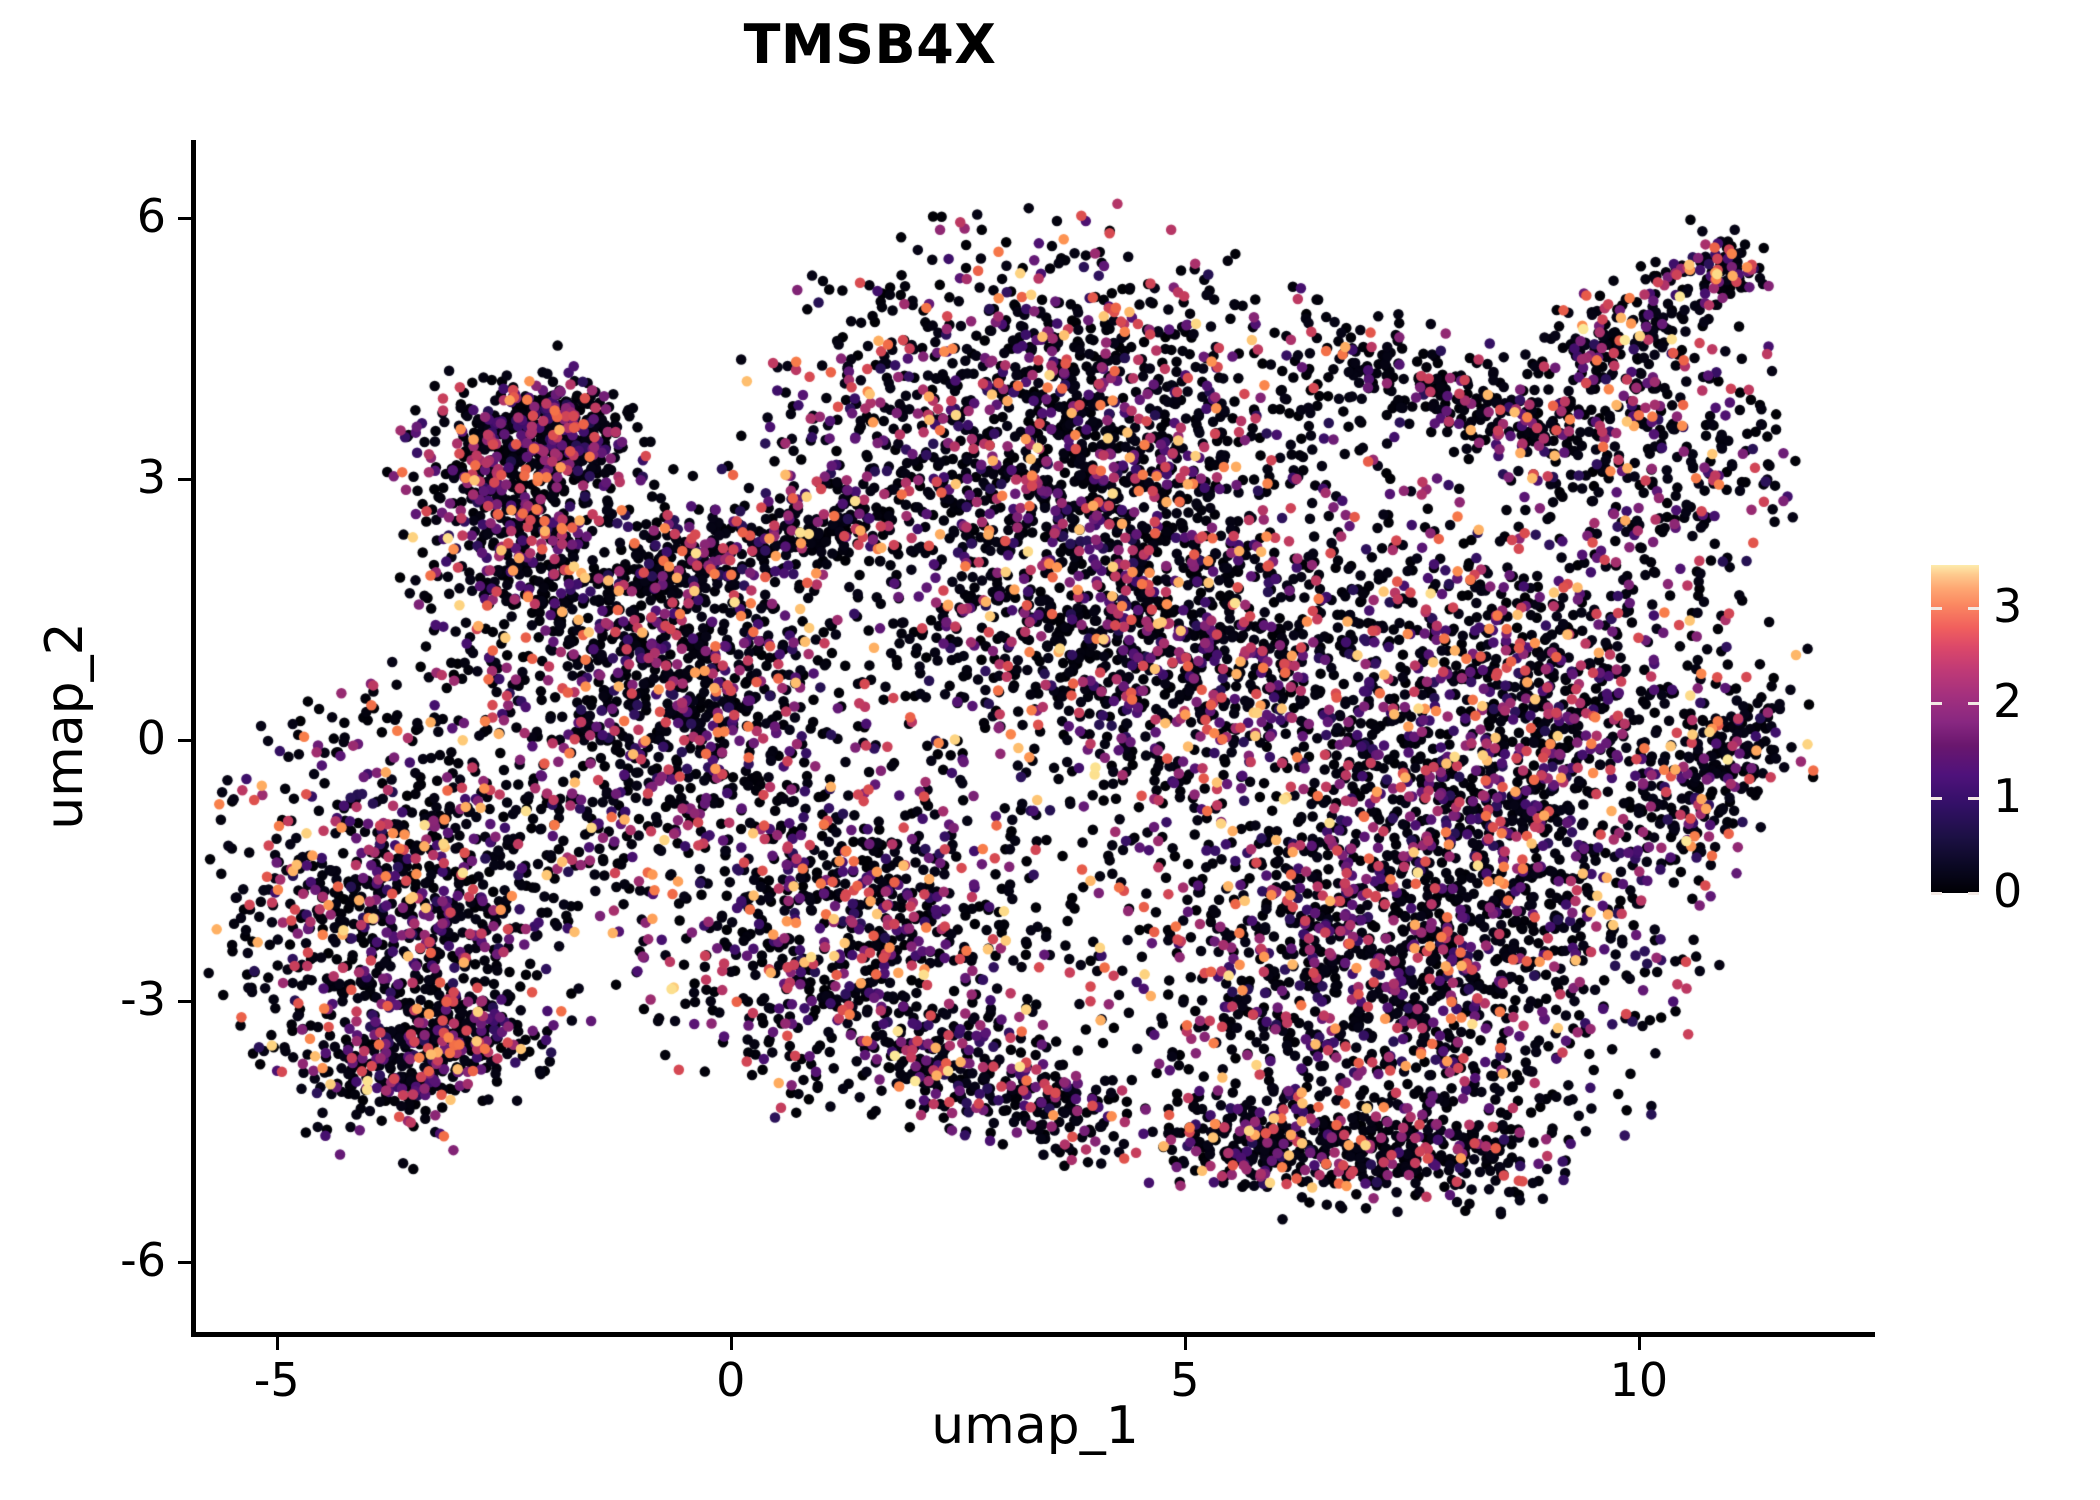 Image resolution: width=2100 pixels, height=1500 pixels. I want to click on colorbar-tick-label: 3, so click(2008, 605).